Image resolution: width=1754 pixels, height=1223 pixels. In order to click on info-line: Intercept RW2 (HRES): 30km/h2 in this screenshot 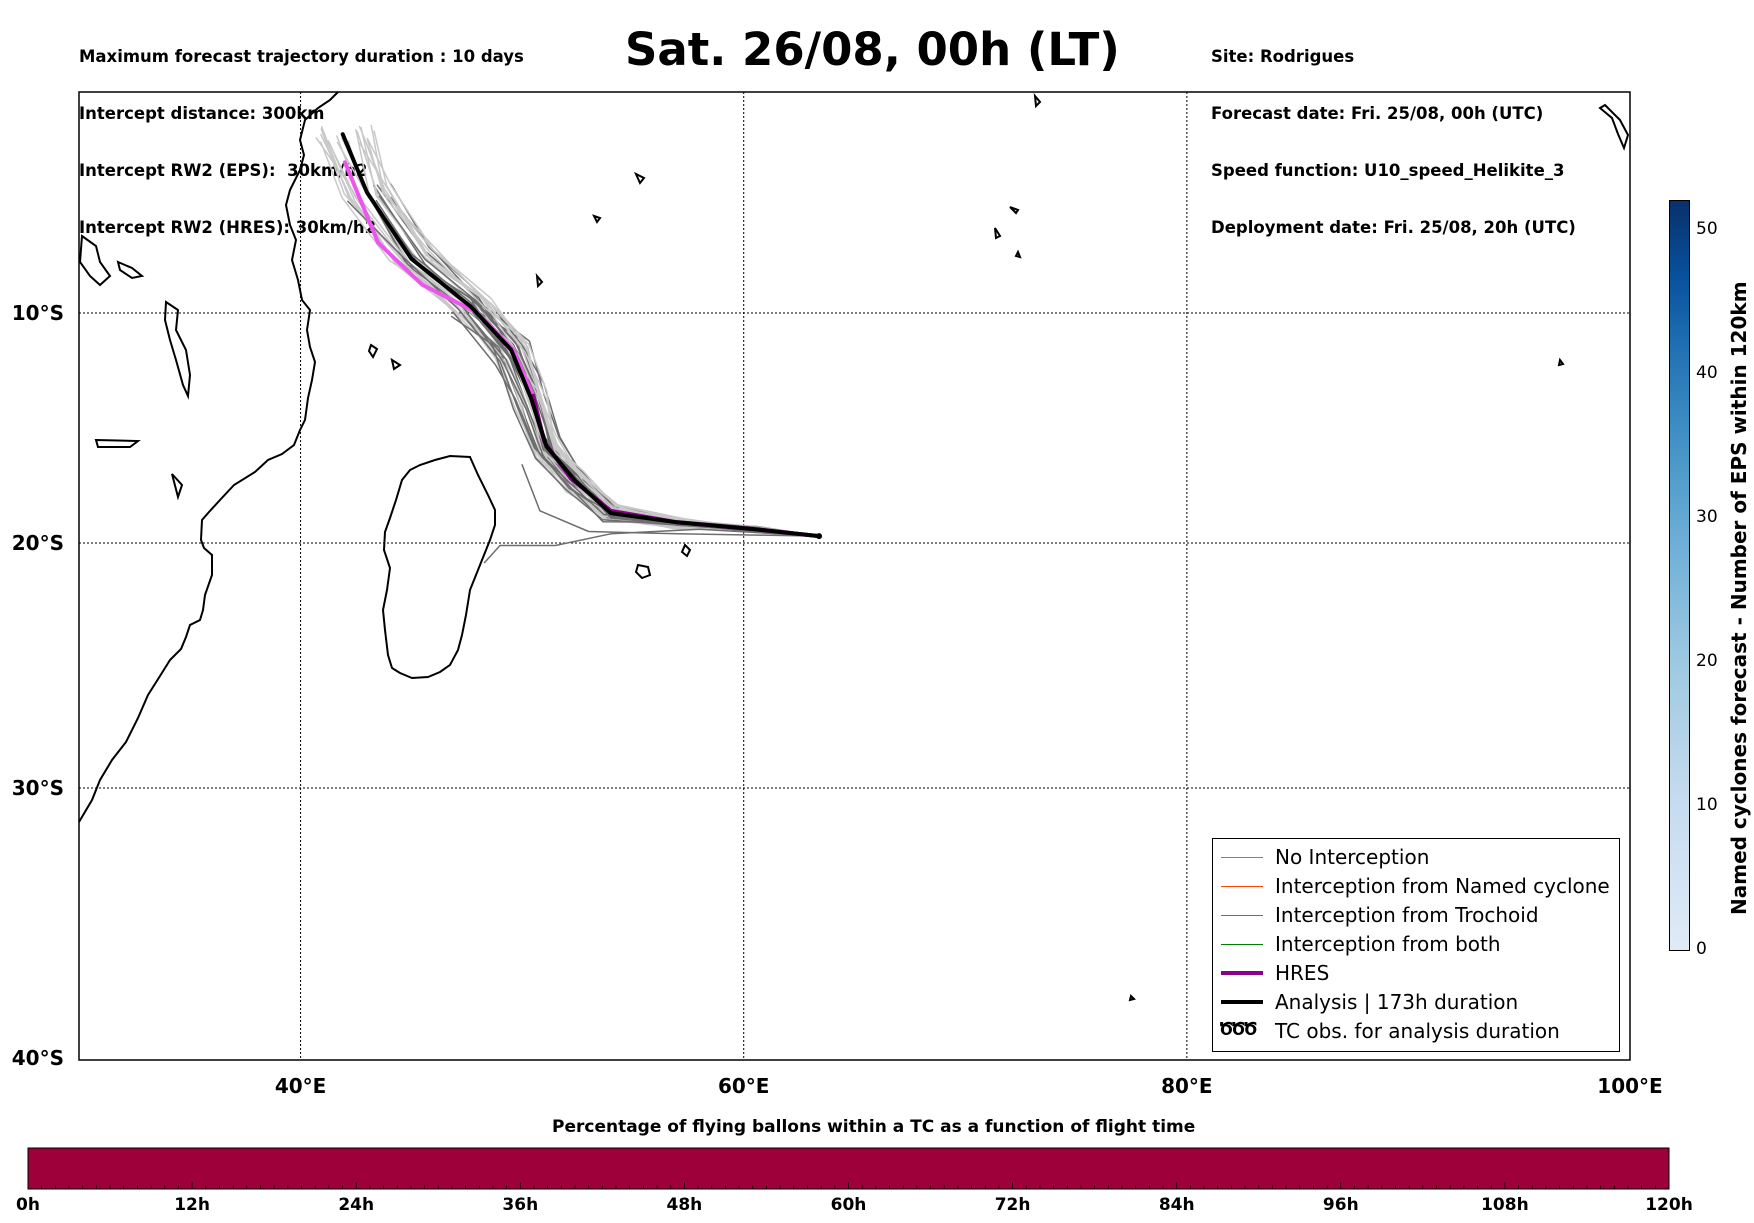, I will do `click(228, 227)`.